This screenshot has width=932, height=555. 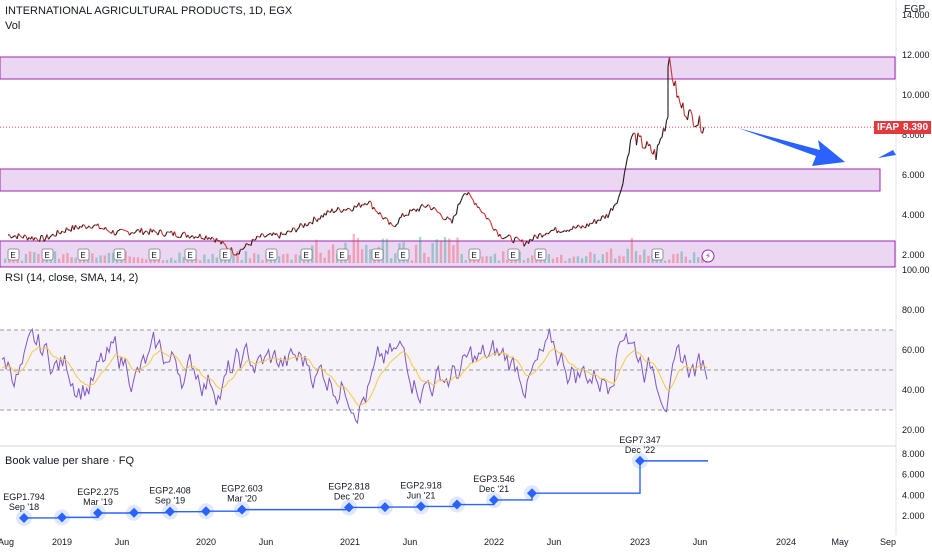 I want to click on time-axis-tick: Jun, so click(x=122, y=542).